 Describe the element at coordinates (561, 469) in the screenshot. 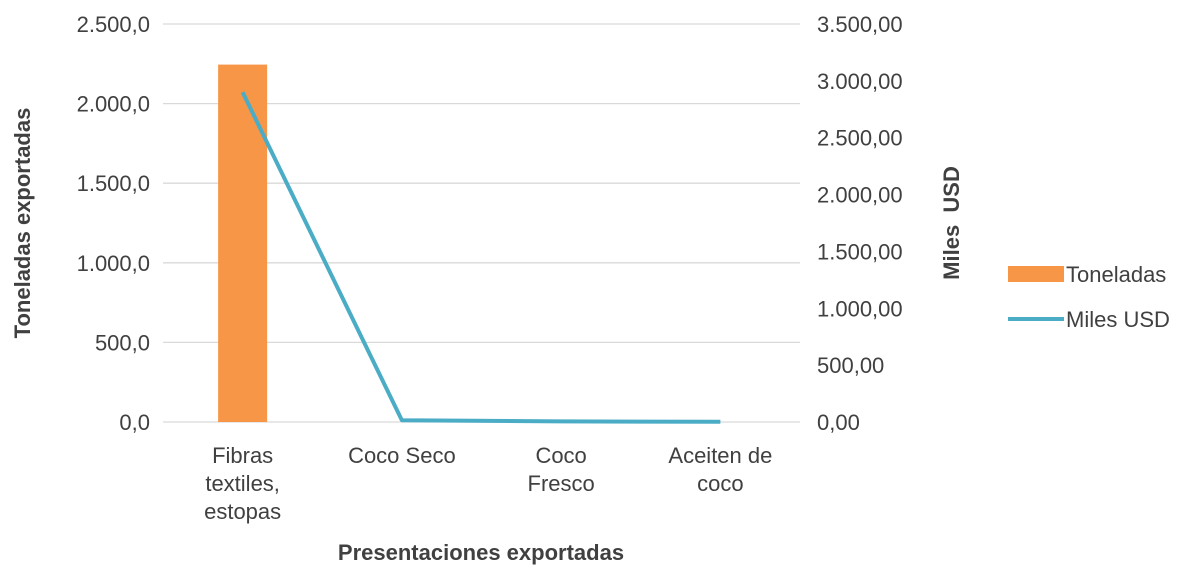

I see `category-label: Coco Fresco` at that location.